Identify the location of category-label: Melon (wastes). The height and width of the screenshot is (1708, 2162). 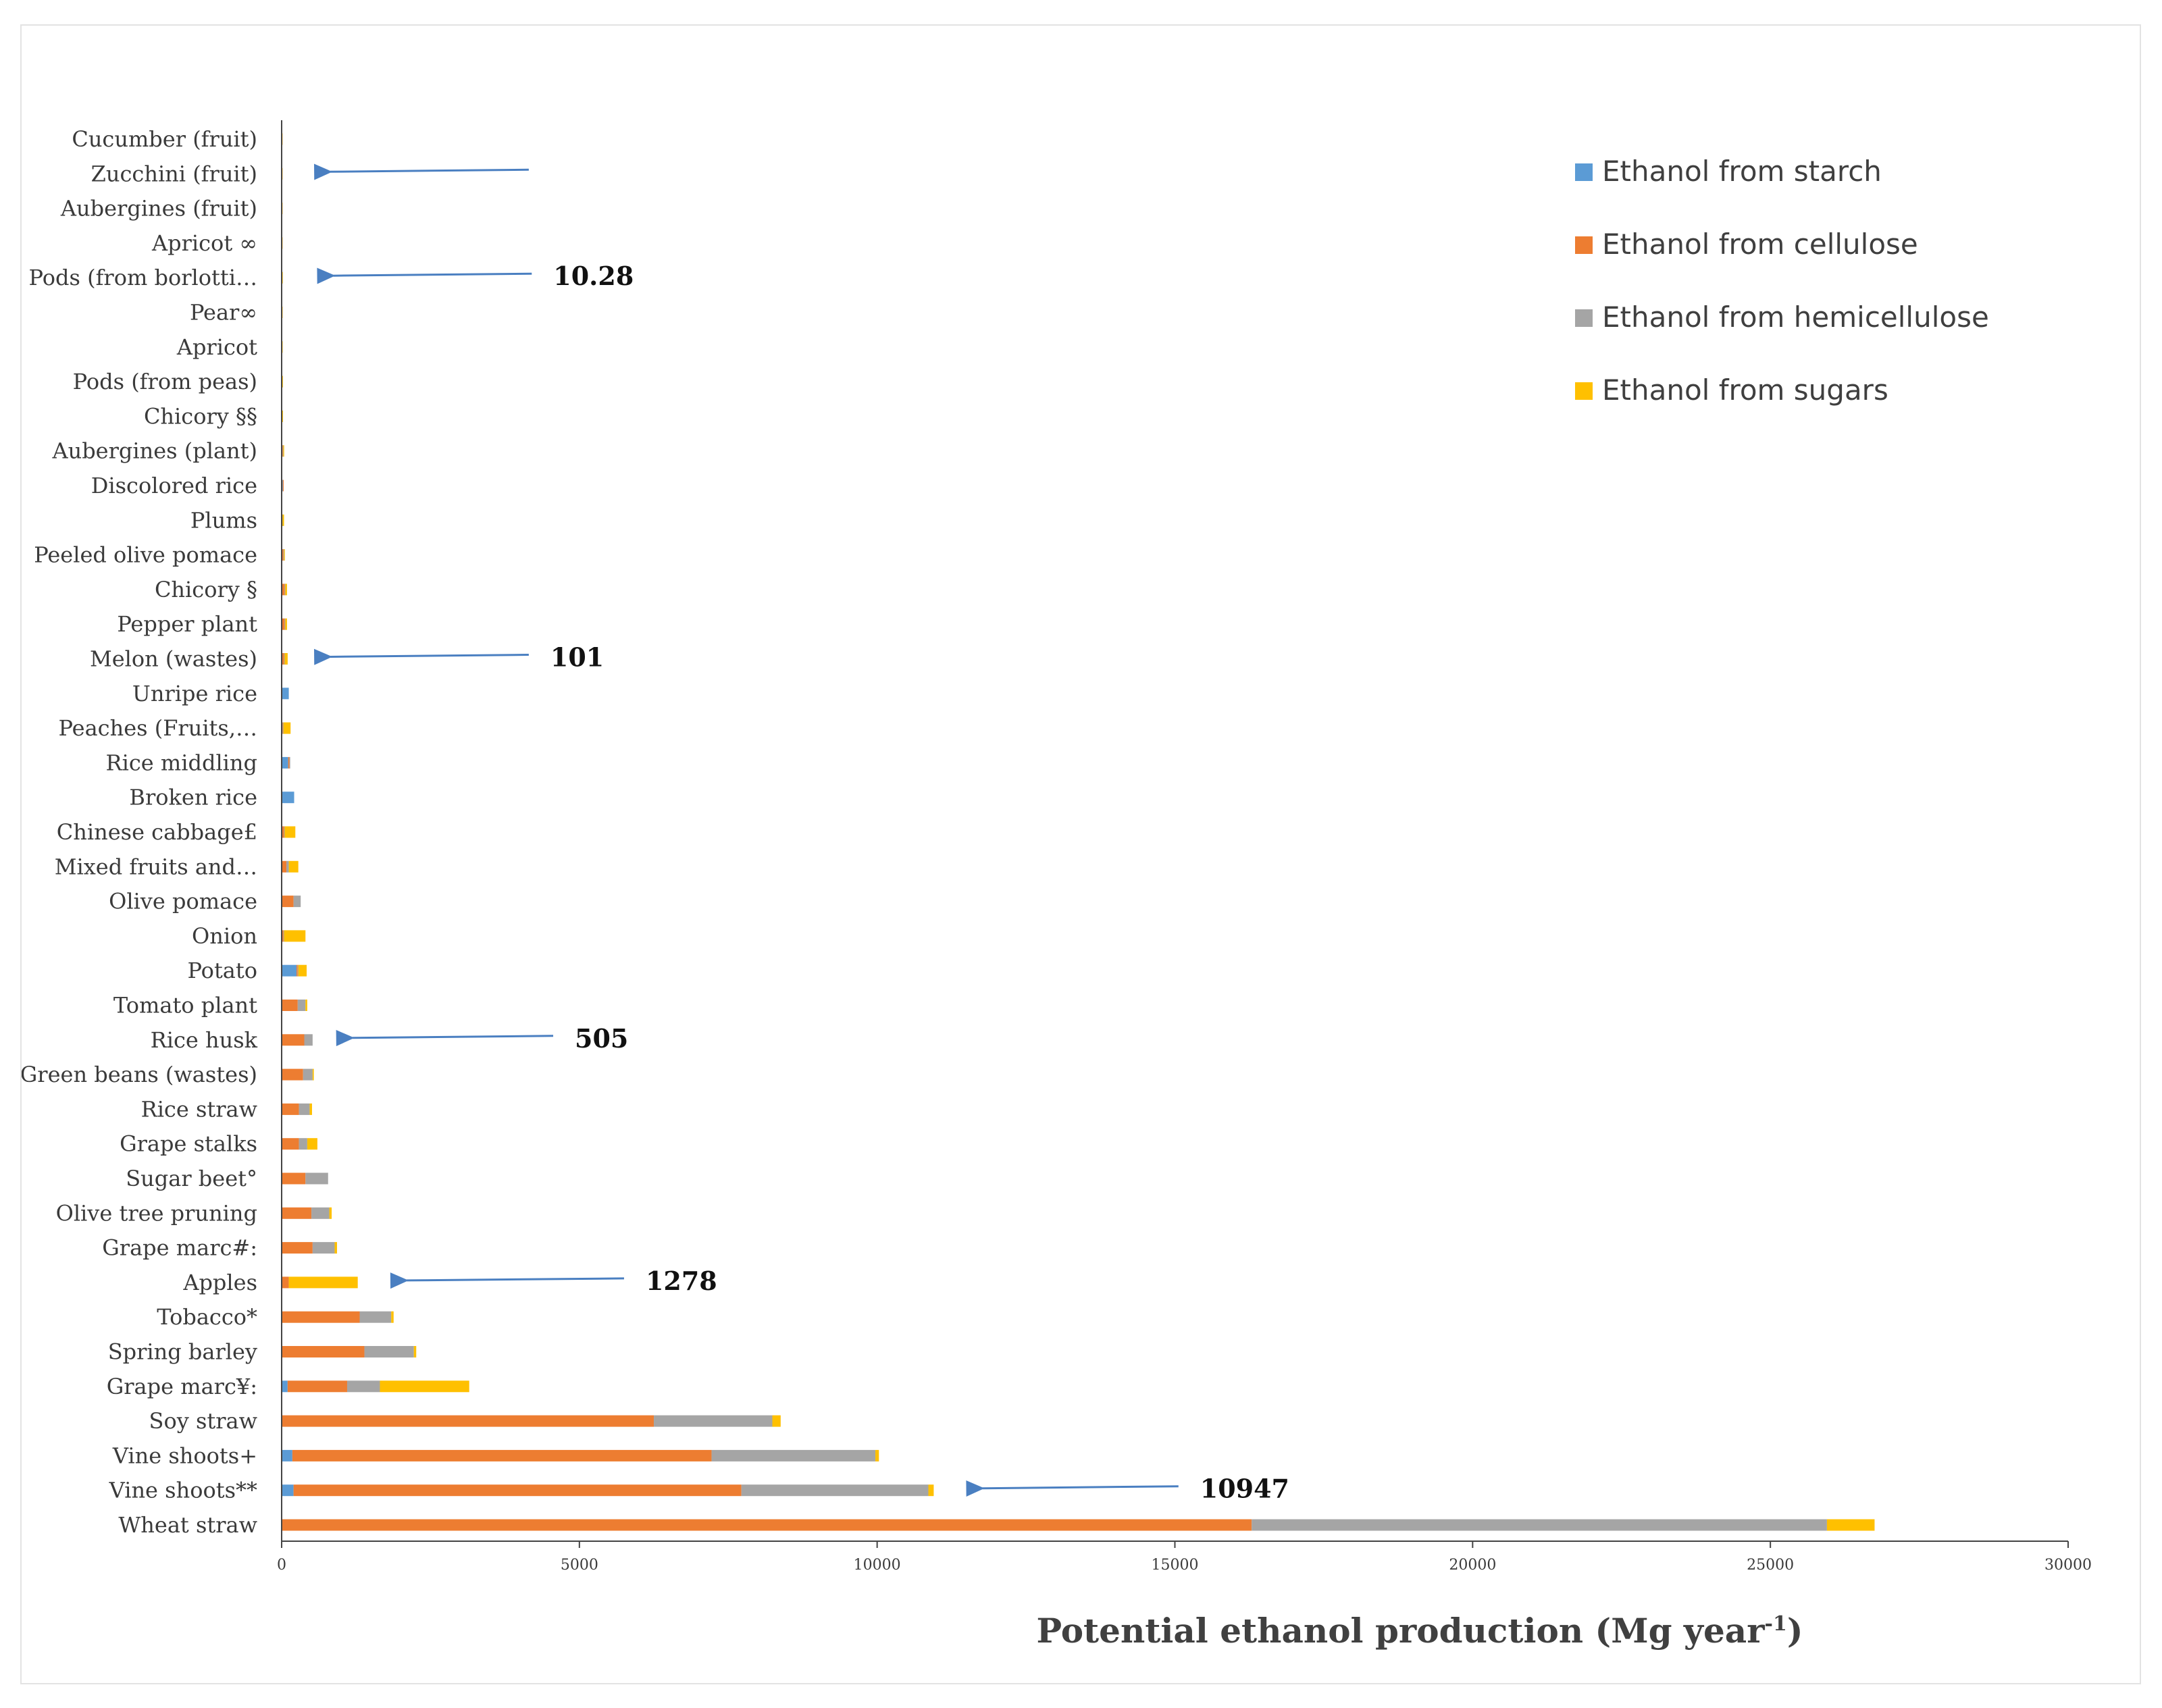
(173, 659).